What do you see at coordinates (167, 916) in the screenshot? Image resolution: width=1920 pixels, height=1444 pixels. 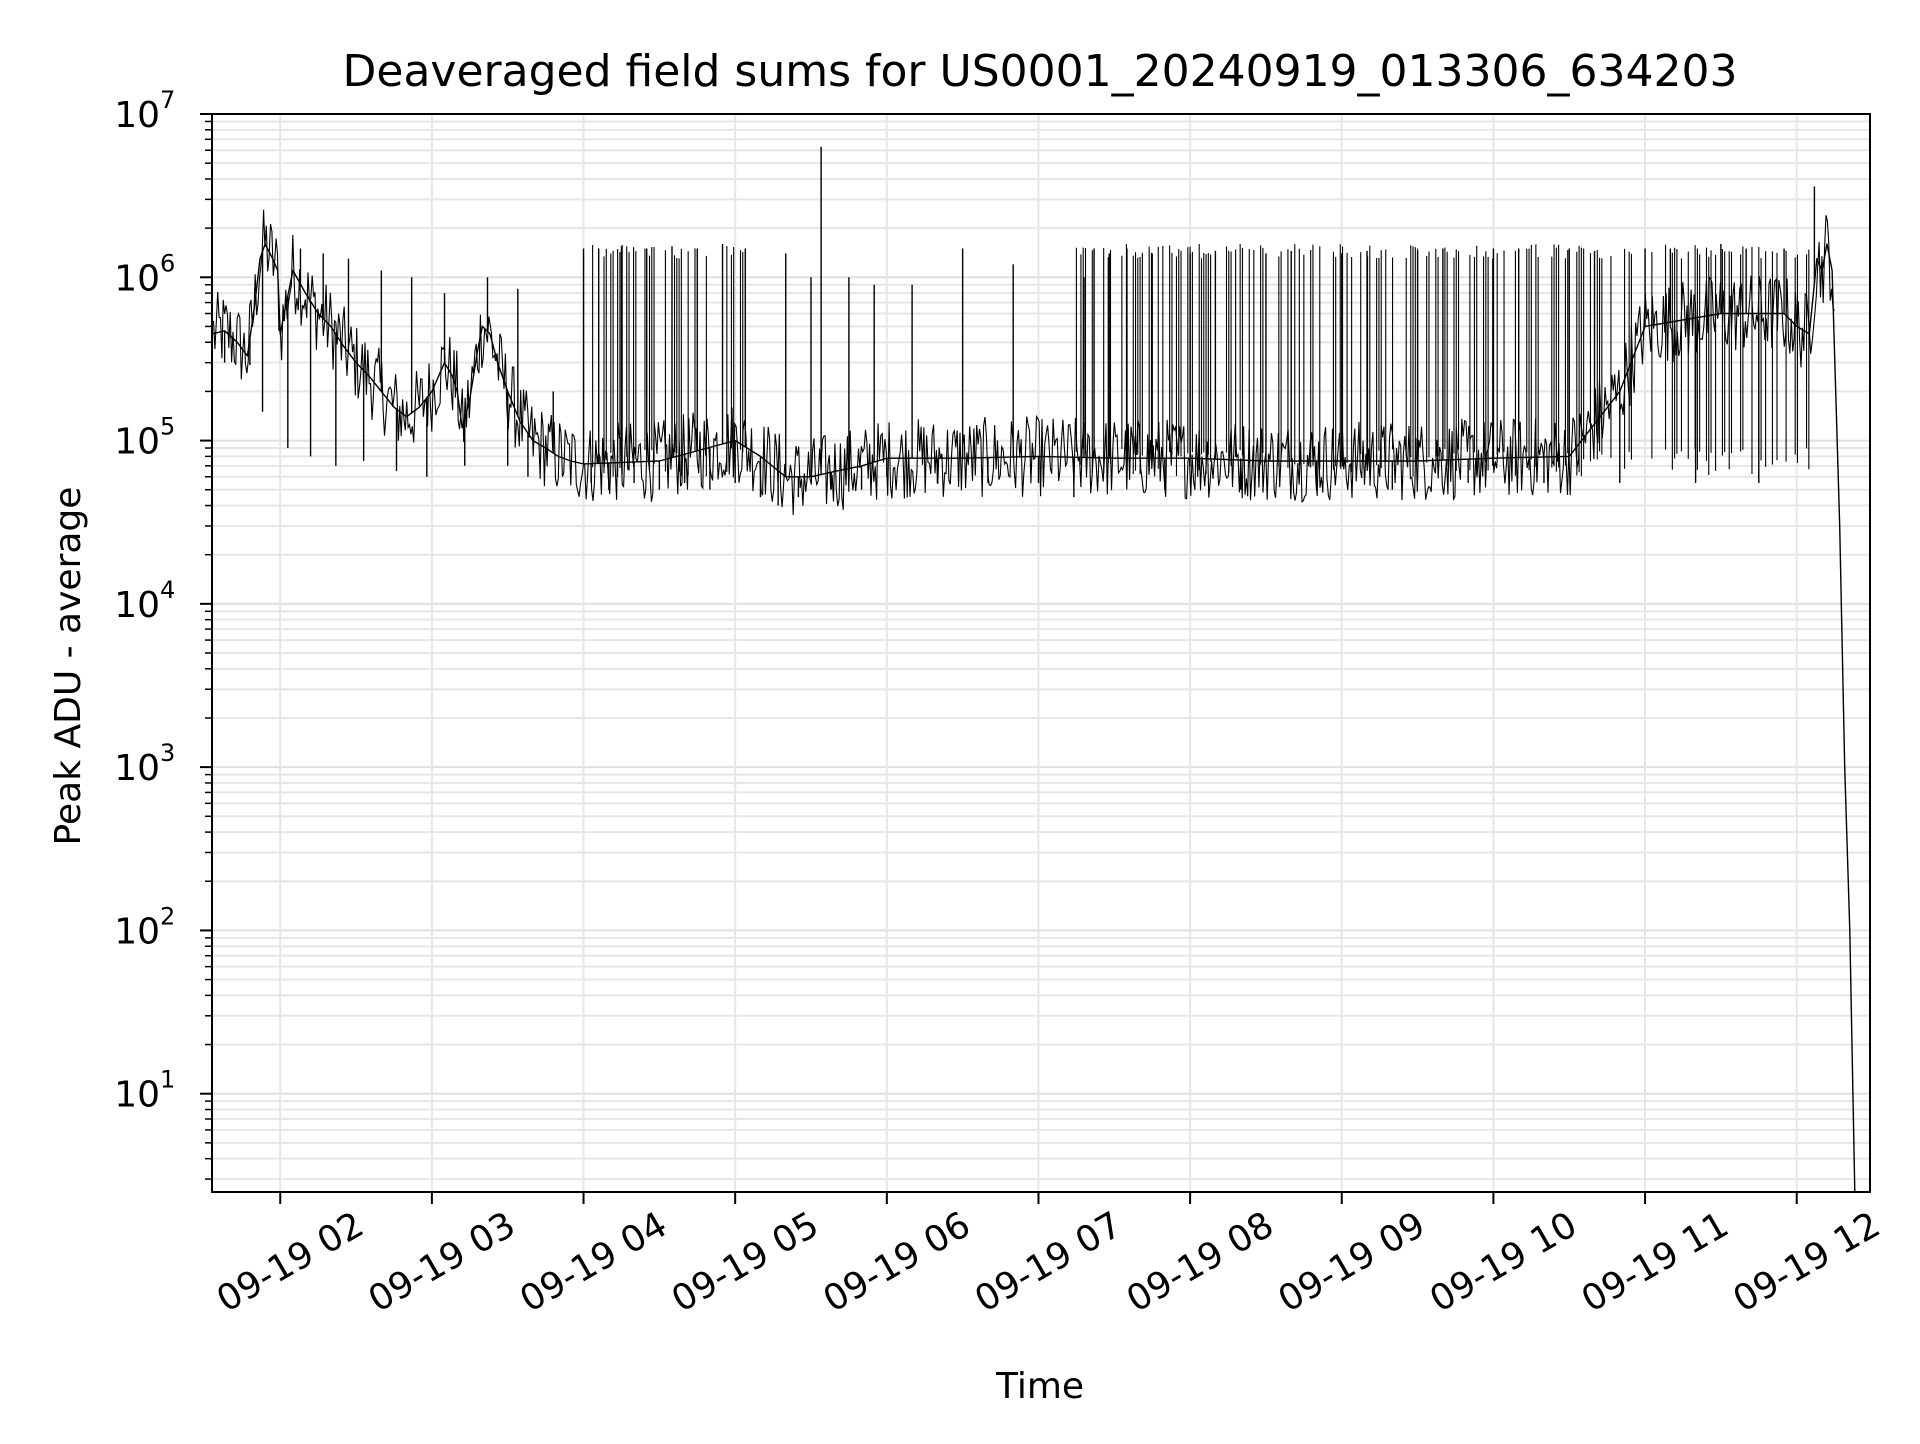 I see `y-tick-exponent: 2` at bounding box center [167, 916].